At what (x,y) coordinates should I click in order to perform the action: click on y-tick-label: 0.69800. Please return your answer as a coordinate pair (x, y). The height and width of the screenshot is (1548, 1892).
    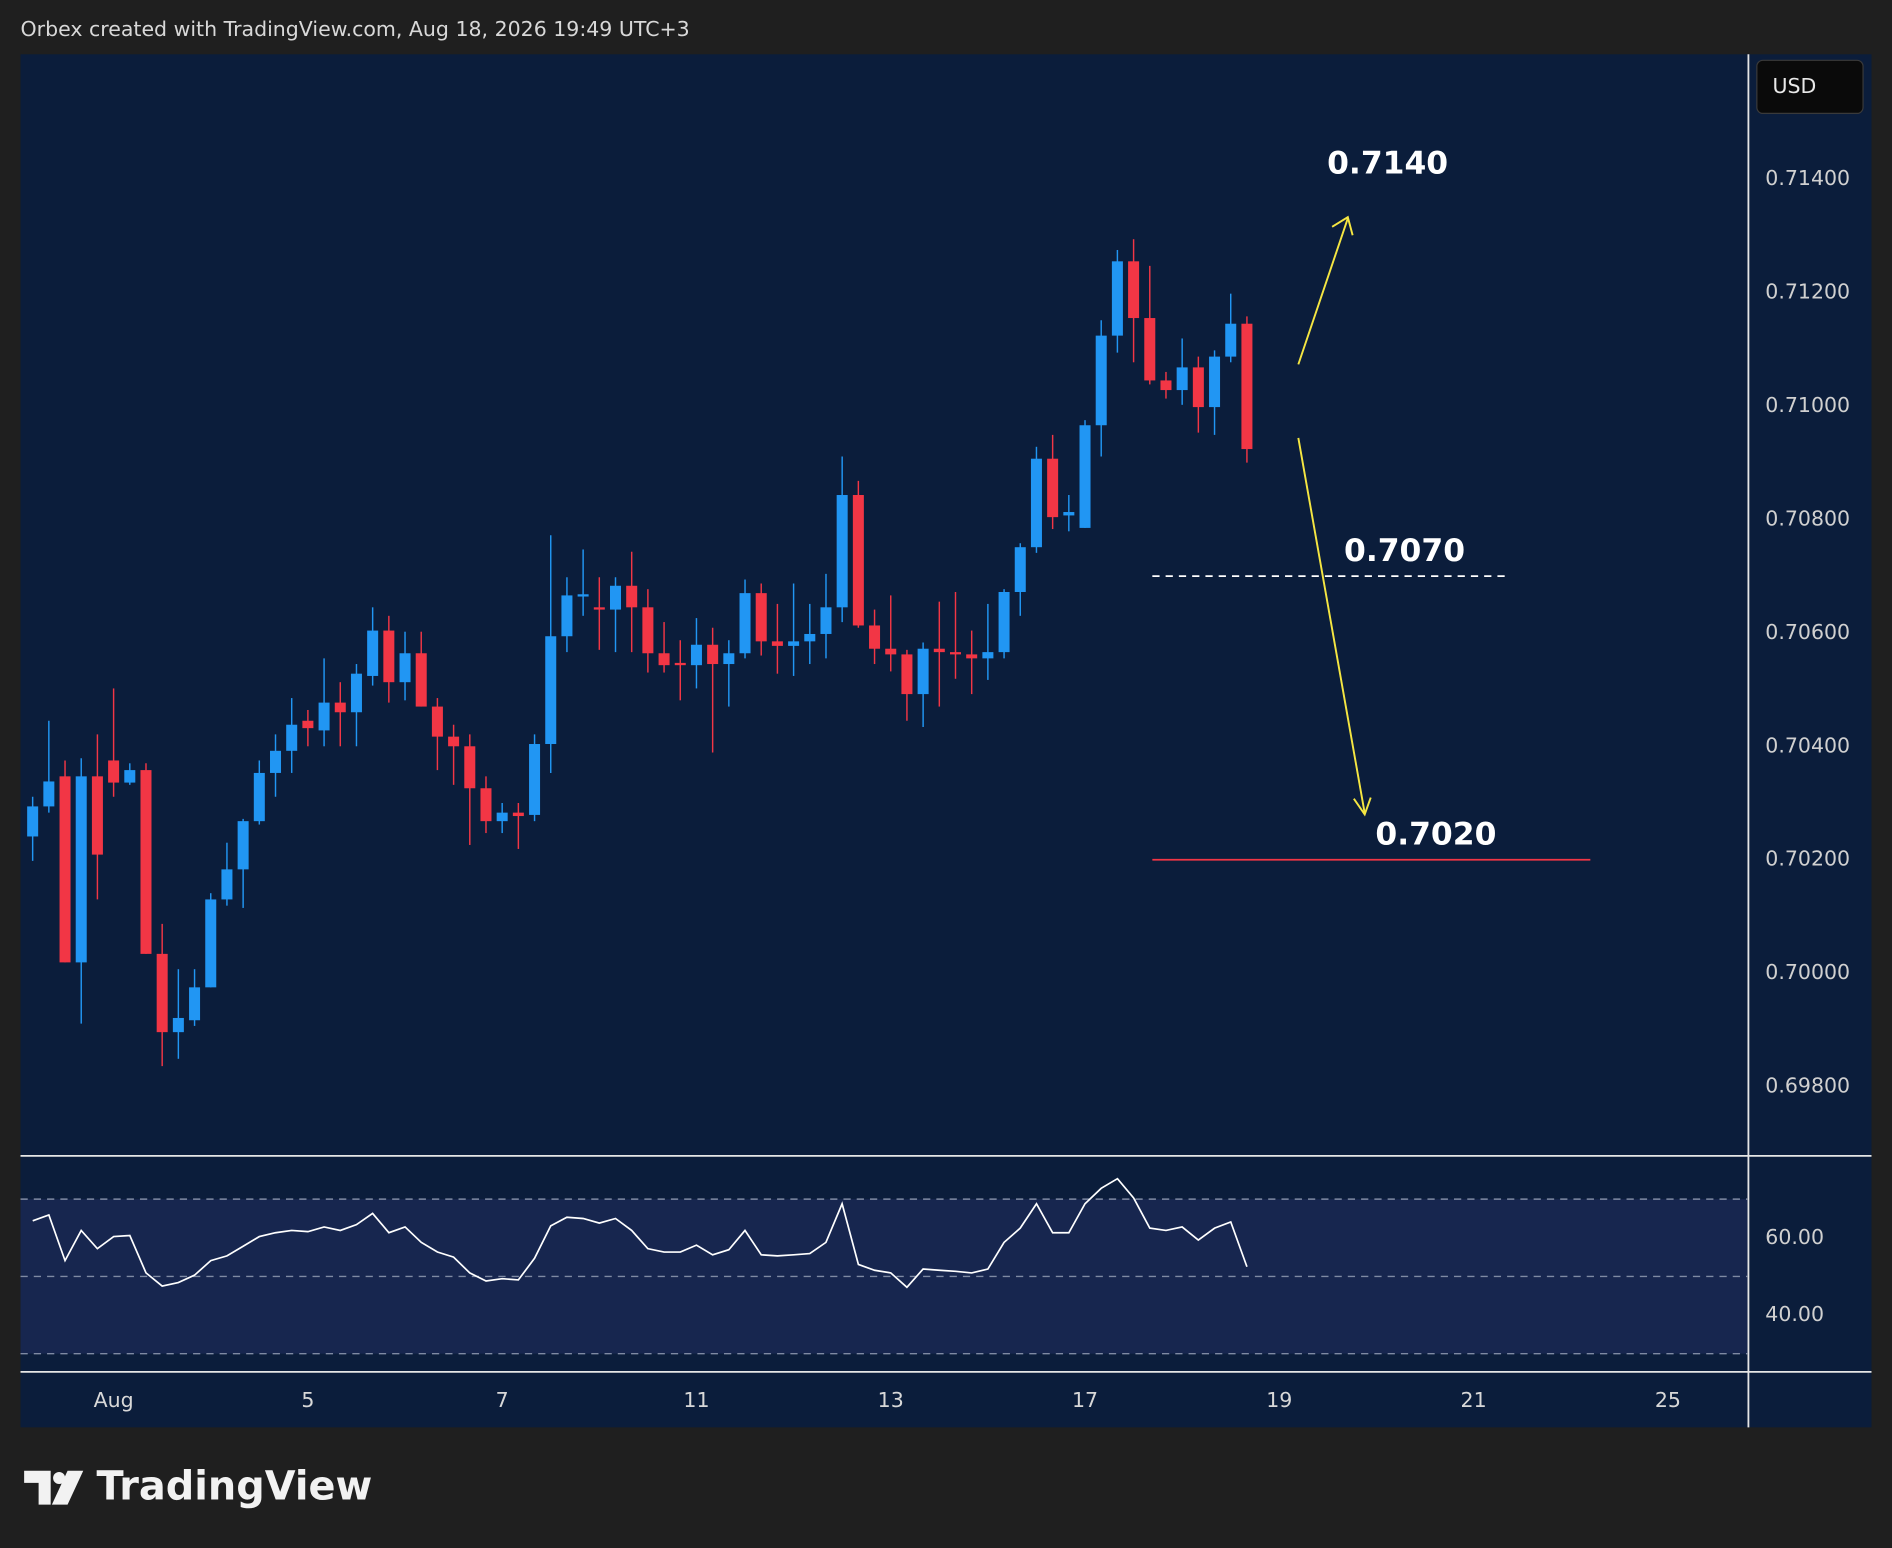
    Looking at the image, I should click on (1807, 1086).